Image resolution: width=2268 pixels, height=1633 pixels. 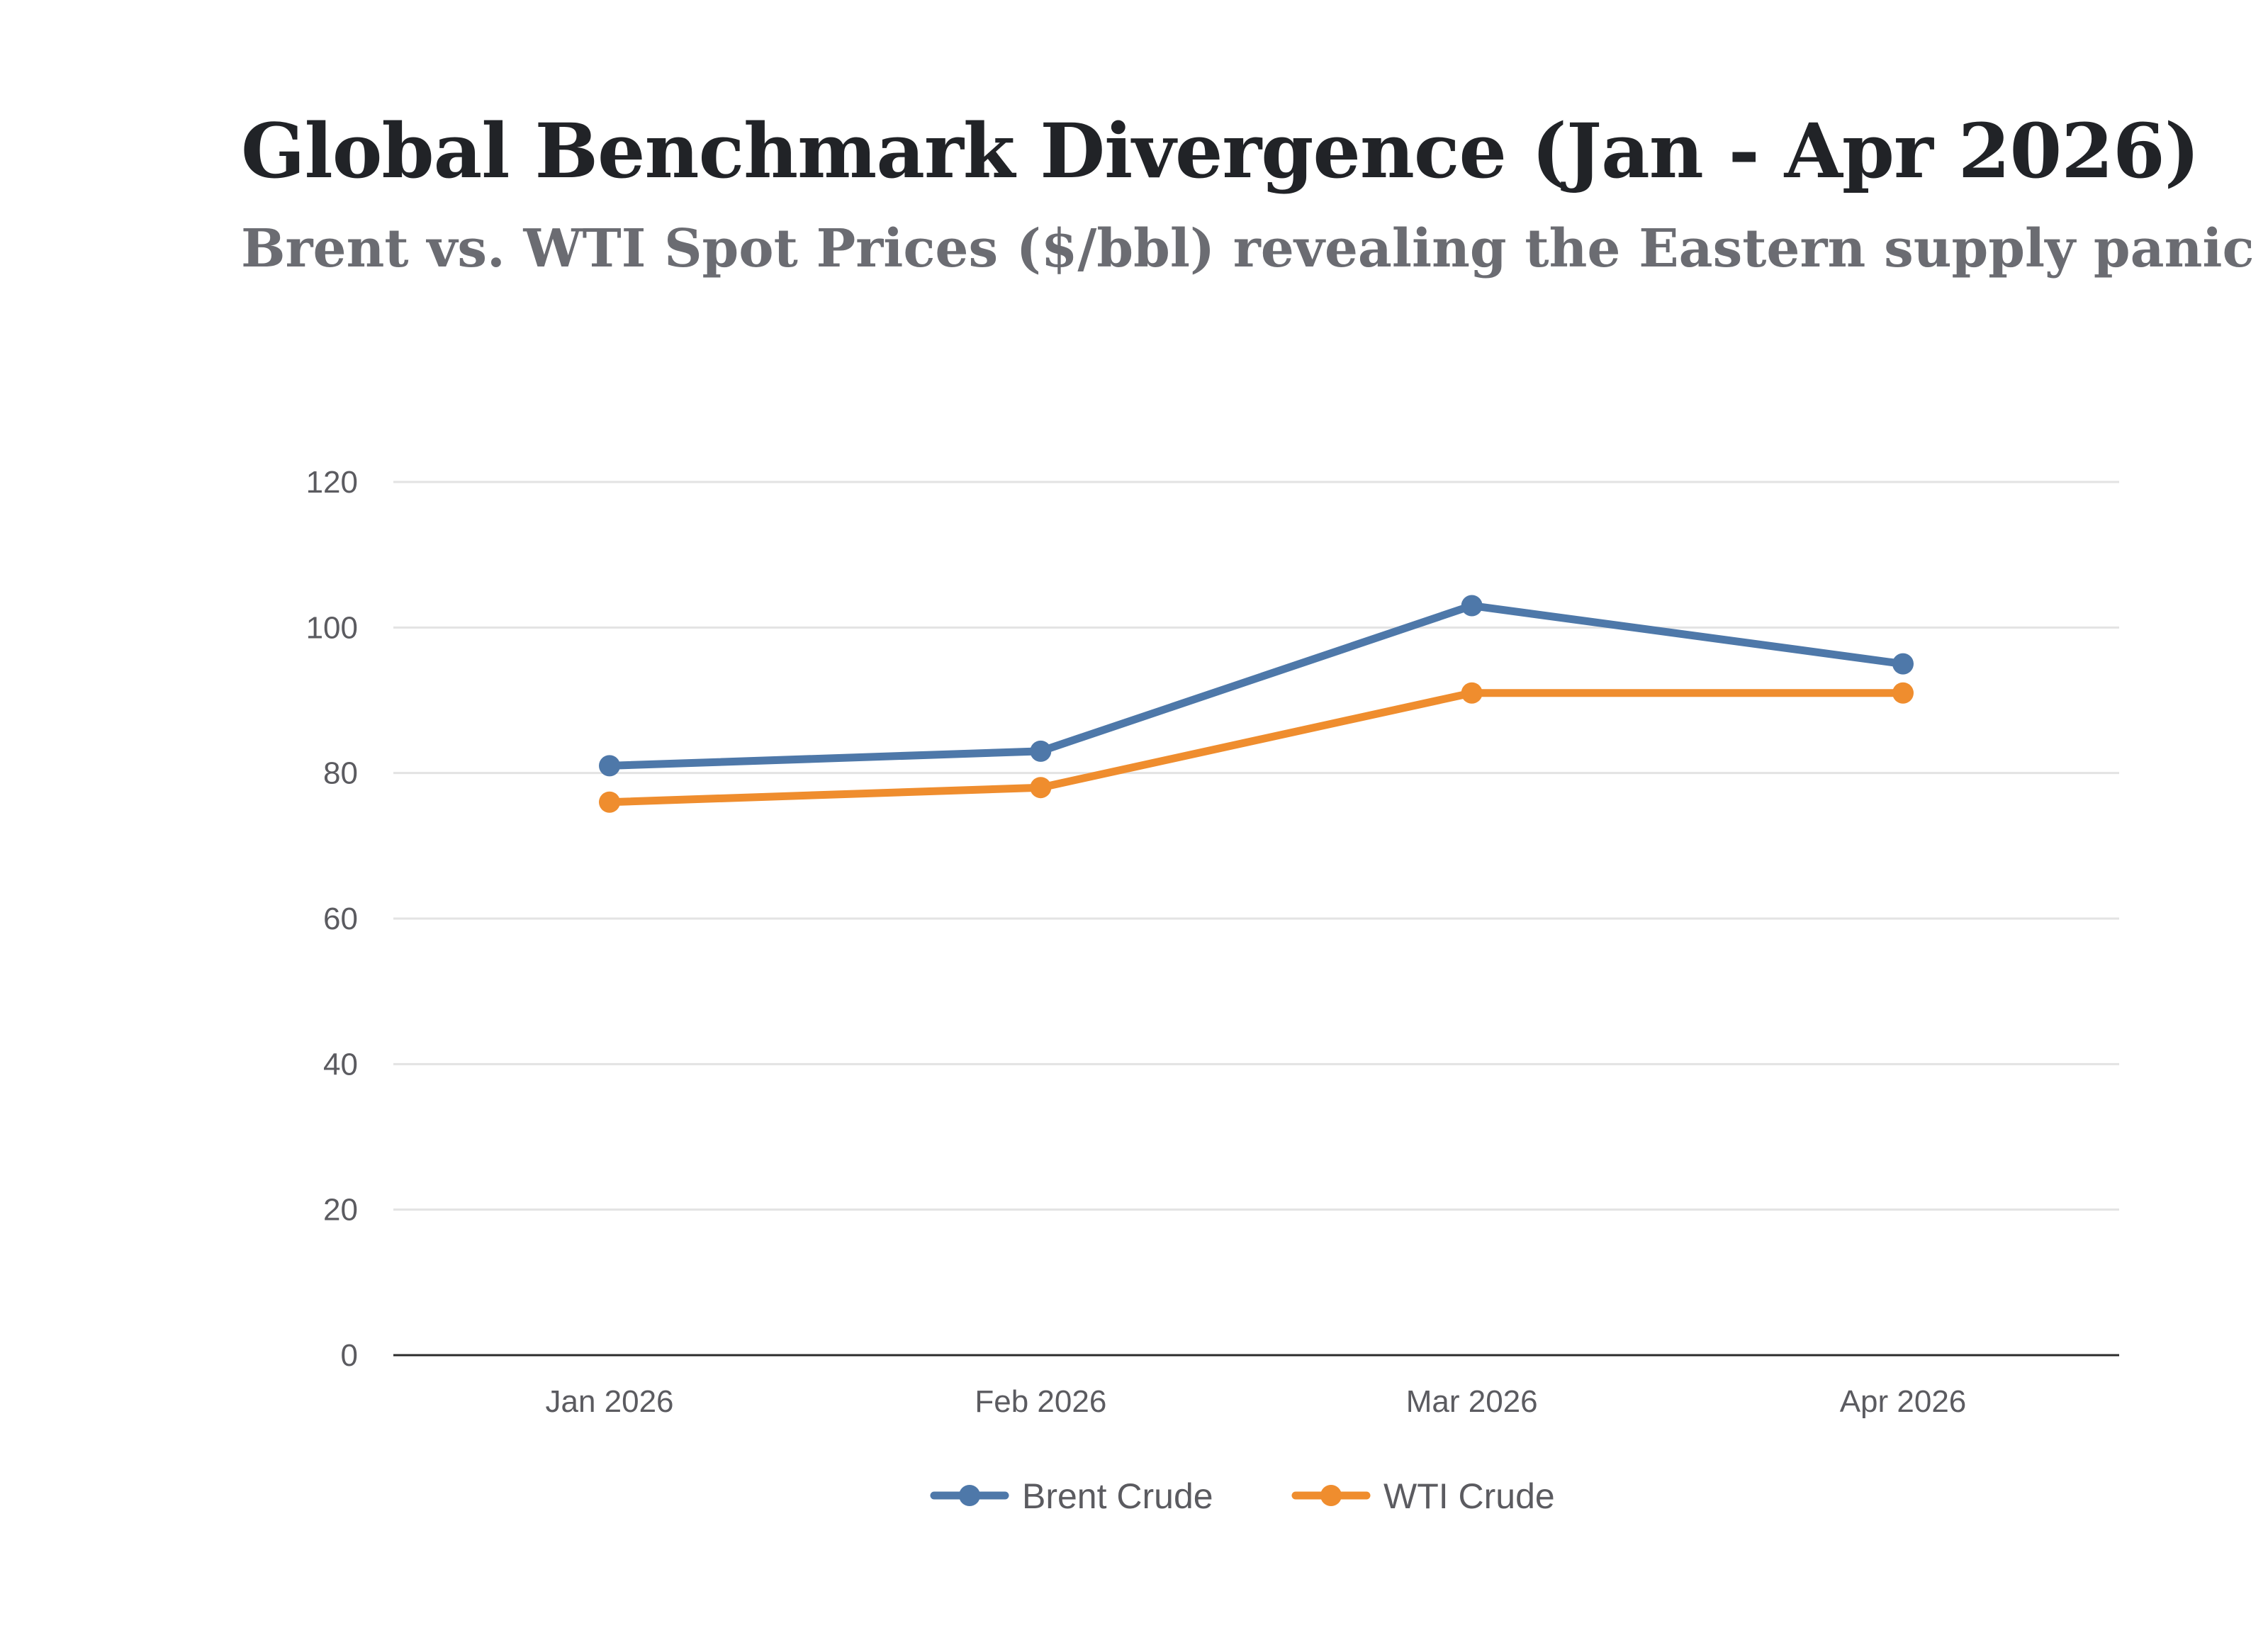 What do you see at coordinates (609, 1401) in the screenshot?
I see `x-tick-label-0: Jan 2026` at bounding box center [609, 1401].